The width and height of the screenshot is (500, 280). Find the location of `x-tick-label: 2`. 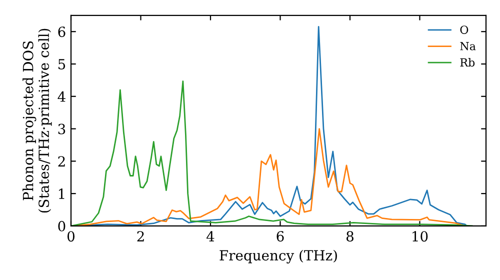

x-tick-label: 2 is located at coordinates (140, 236).